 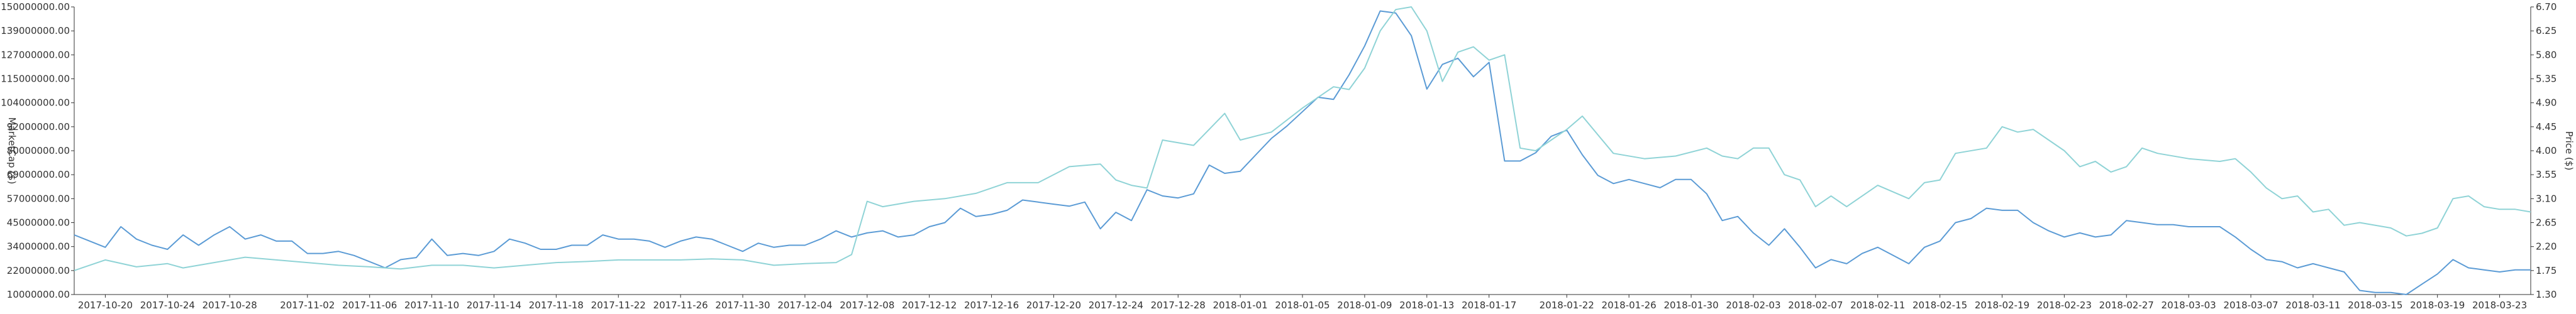 What do you see at coordinates (38, 198) in the screenshot?
I see `left-tick-label: 57000000.00` at bounding box center [38, 198].